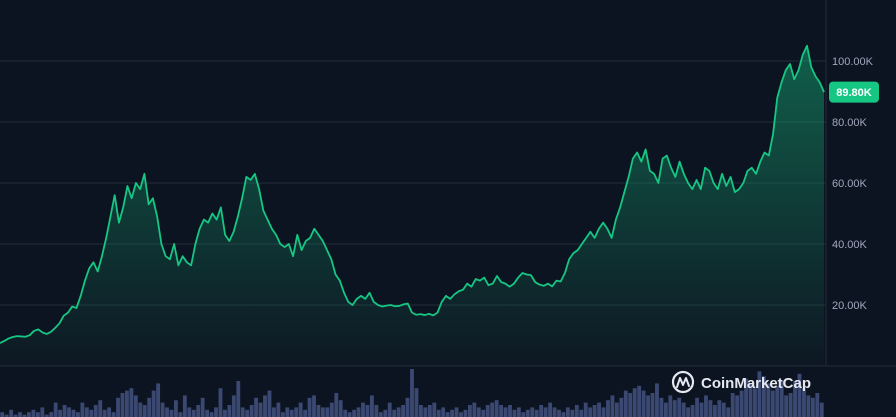  What do you see at coordinates (853, 62) in the screenshot?
I see `y-tick-label: 100.00K` at bounding box center [853, 62].